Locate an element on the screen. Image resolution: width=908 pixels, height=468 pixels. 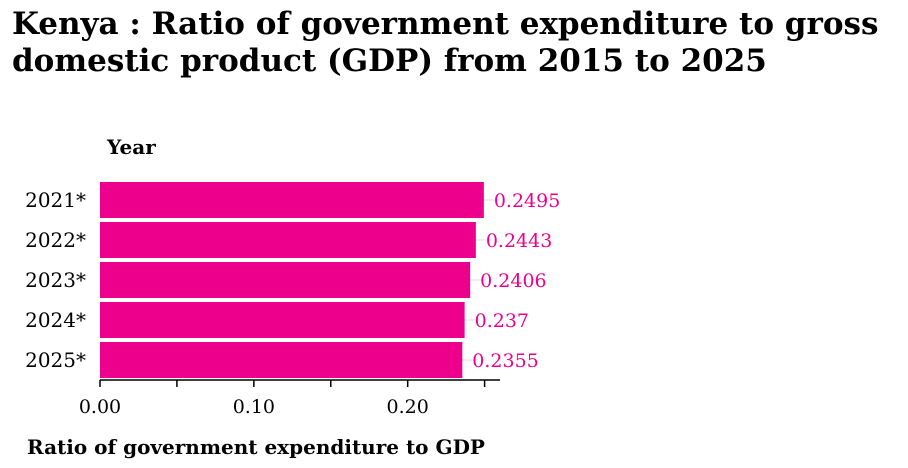
data-labels-group: 0.2495 0.2443 0.2406 0.237 0.2355 is located at coordinates (516, 281).